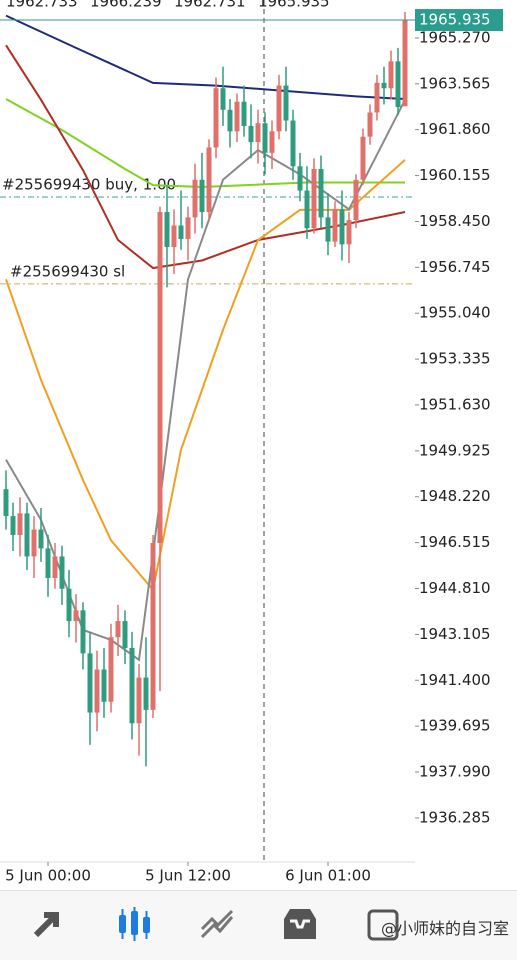 The height and width of the screenshot is (961, 517). I want to click on y-tick-label: 1953.335, so click(455, 359).